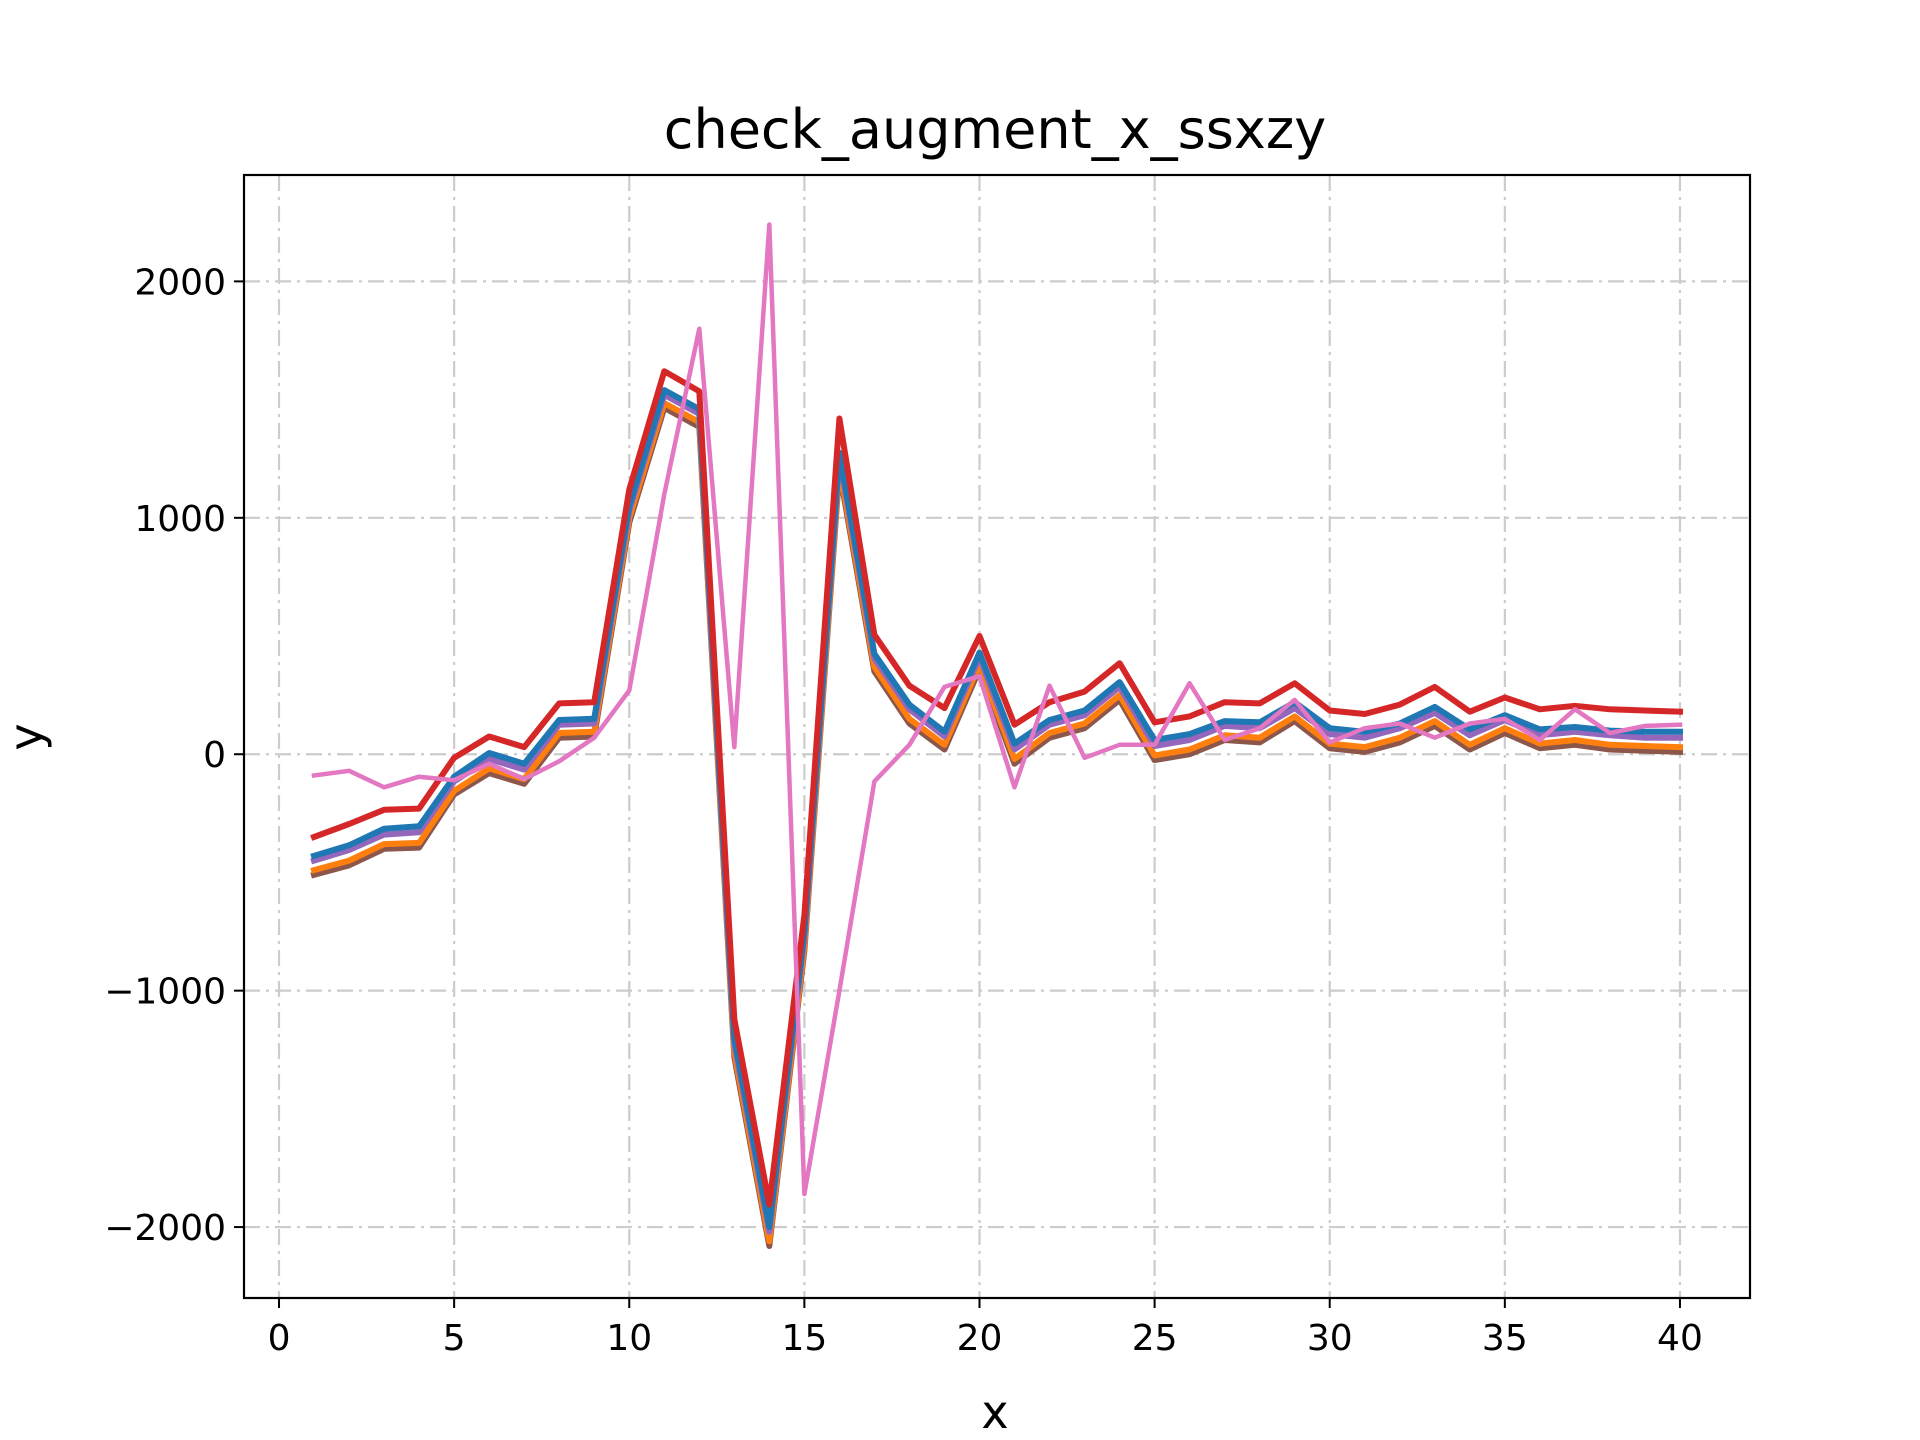 The image size is (1920, 1440). What do you see at coordinates (1155, 1338) in the screenshot?
I see `x-tick-label: 25` at bounding box center [1155, 1338].